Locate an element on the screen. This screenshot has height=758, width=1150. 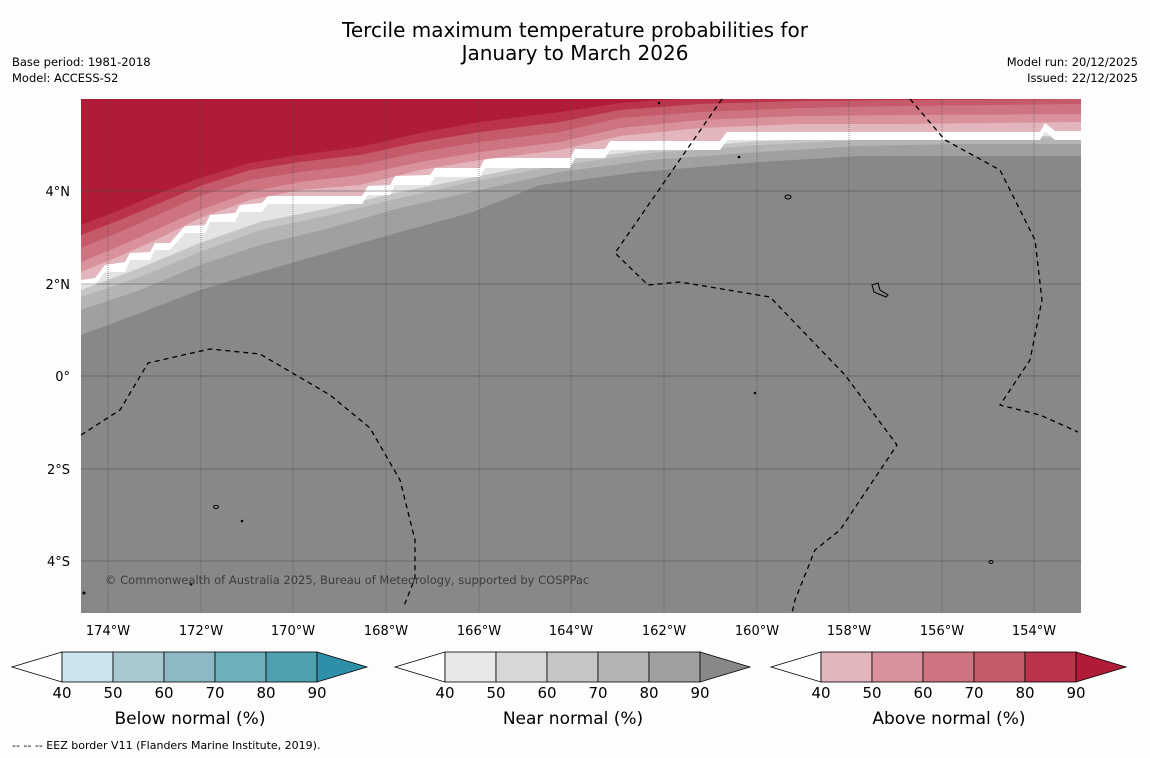
lon-label: 162°W is located at coordinates (664, 631).